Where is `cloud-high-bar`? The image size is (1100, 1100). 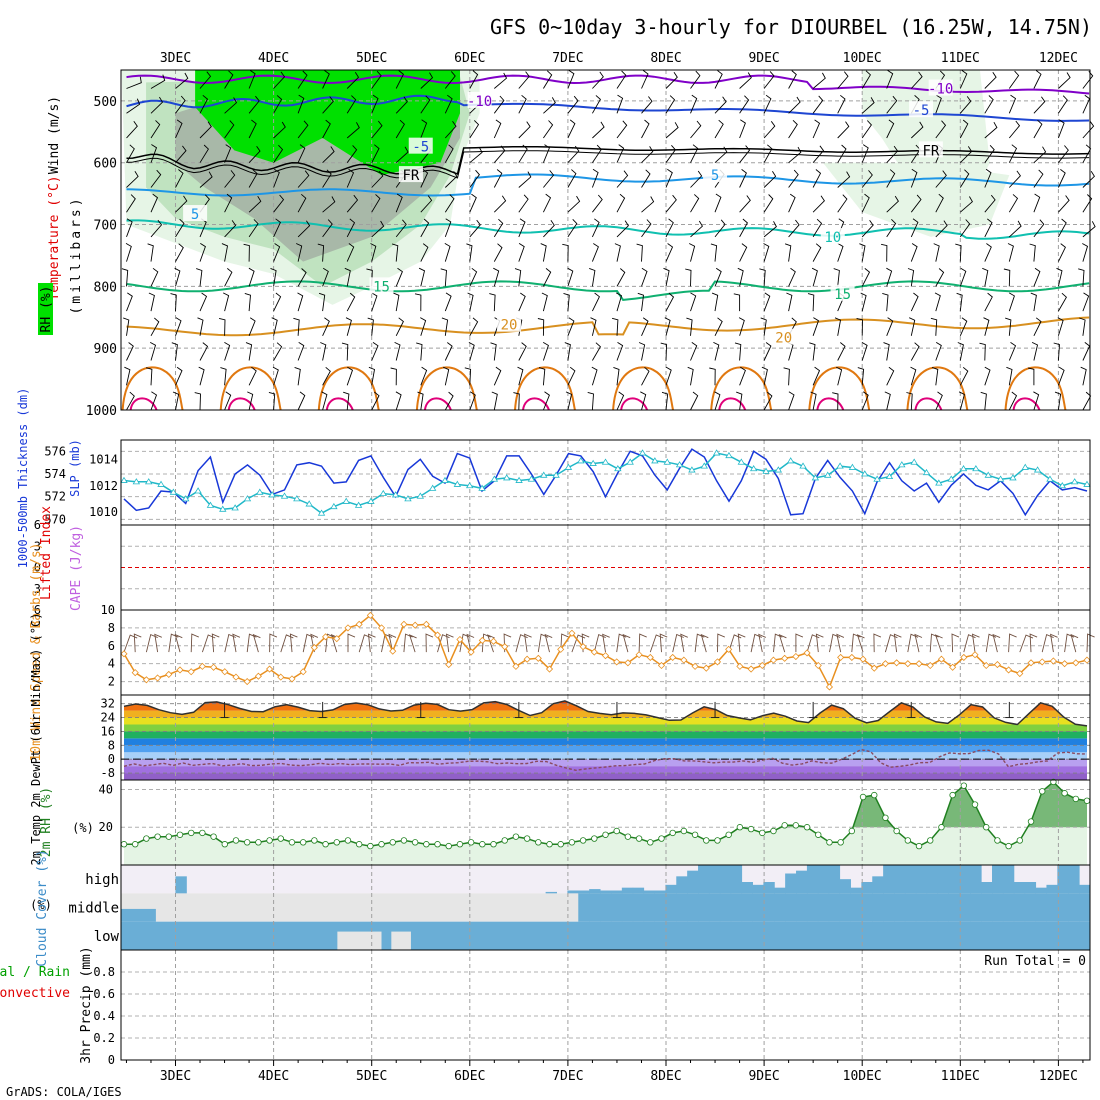
cloud-high-bar is located at coordinates (769, 888).